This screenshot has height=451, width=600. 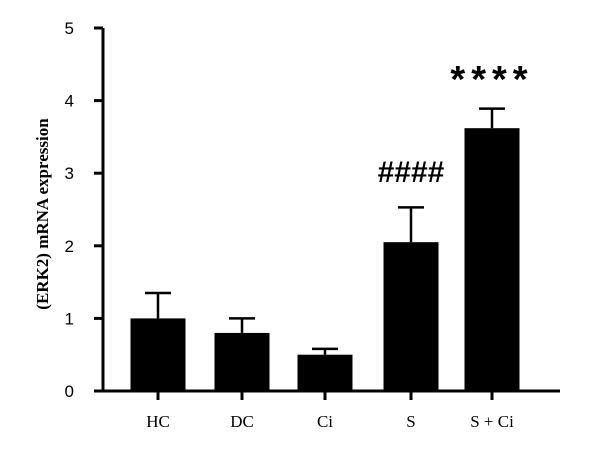 What do you see at coordinates (411, 316) in the screenshot?
I see `bar-s` at bounding box center [411, 316].